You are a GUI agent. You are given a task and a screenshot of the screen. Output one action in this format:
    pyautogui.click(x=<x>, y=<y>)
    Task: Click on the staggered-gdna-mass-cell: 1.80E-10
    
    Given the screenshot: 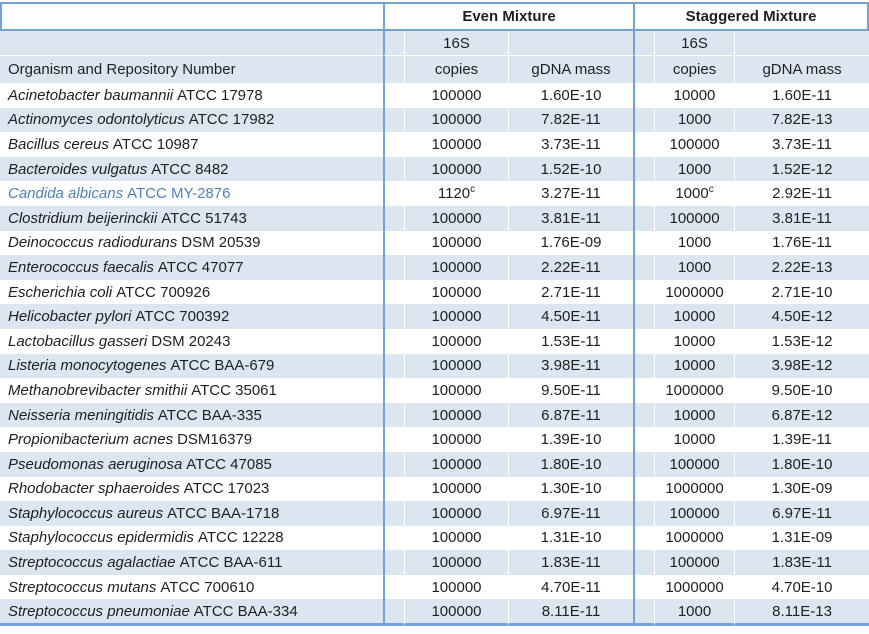 What is the action you would take?
    pyautogui.click(x=801, y=464)
    